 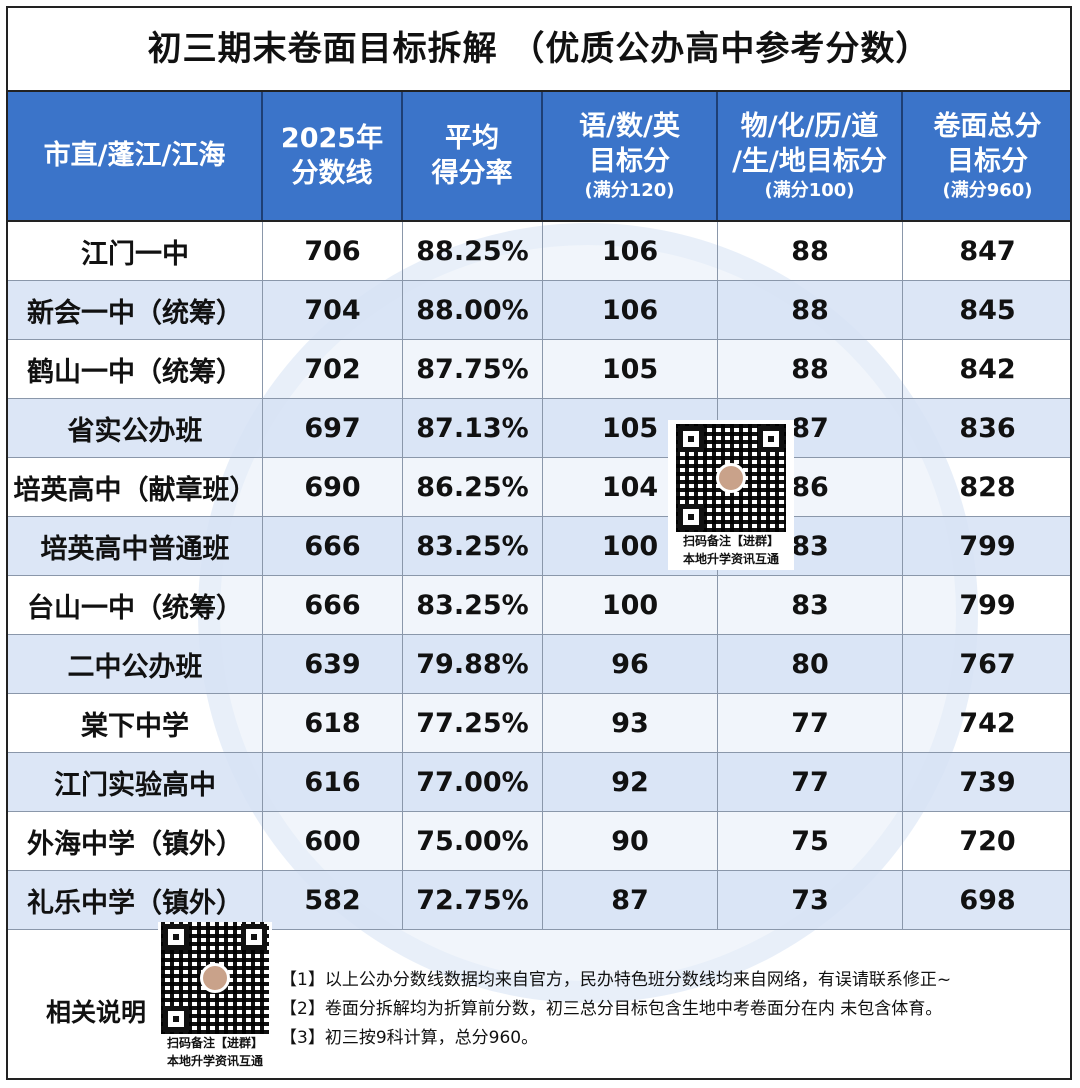 What do you see at coordinates (616, 980) in the screenshot?
I see `note-item: 【1】以上公办分数线数据均来自官方，民办特色班分数线均来自网络，有误请联系修正~` at bounding box center [616, 980].